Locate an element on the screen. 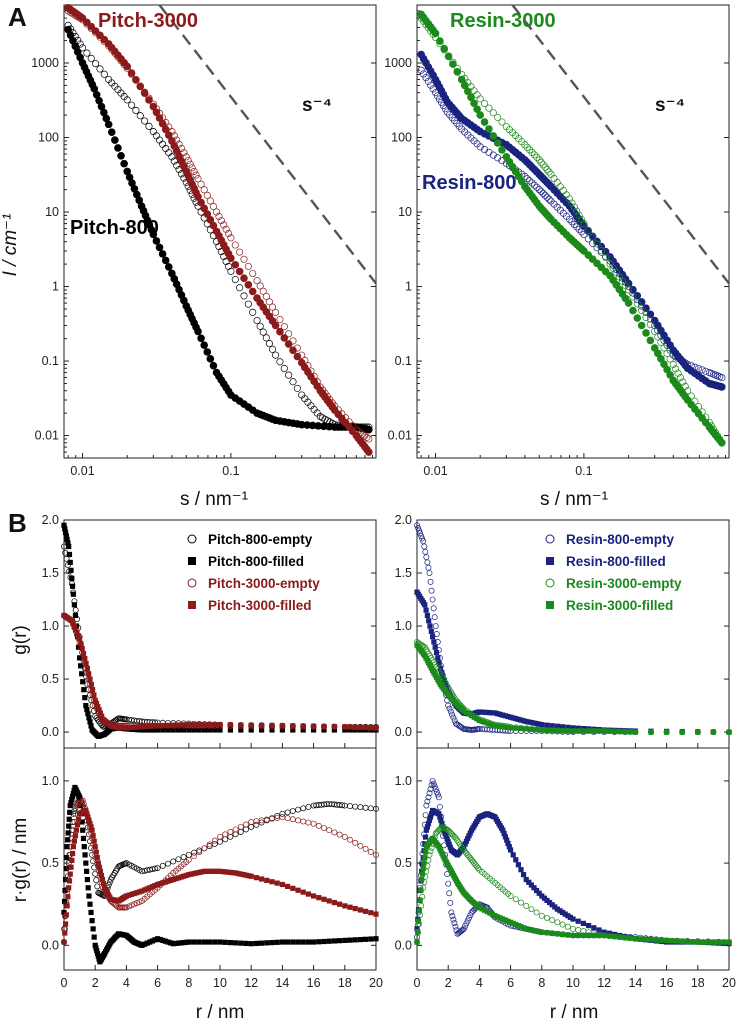 The height and width of the screenshot is (1024, 738). x-tick-label: 8 is located at coordinates (541, 983).